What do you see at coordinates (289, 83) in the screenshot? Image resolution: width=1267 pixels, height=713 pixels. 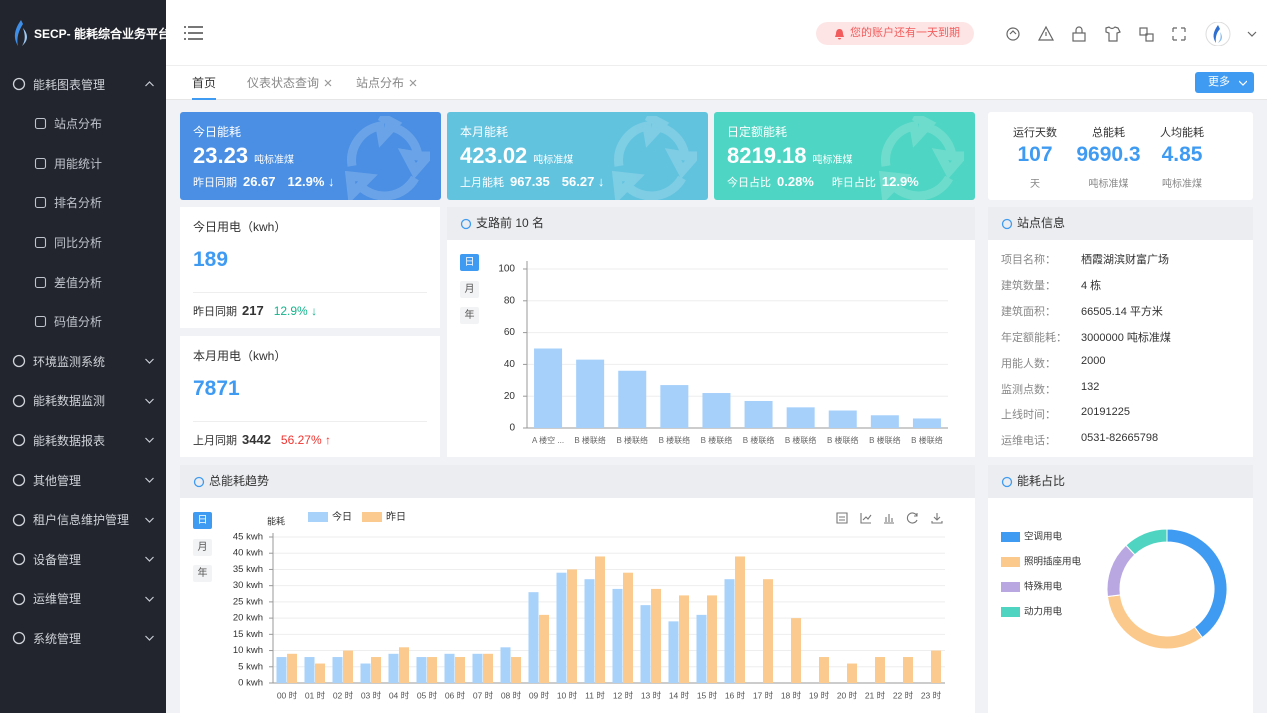 I see `tab: 仪表状态查询` at bounding box center [289, 83].